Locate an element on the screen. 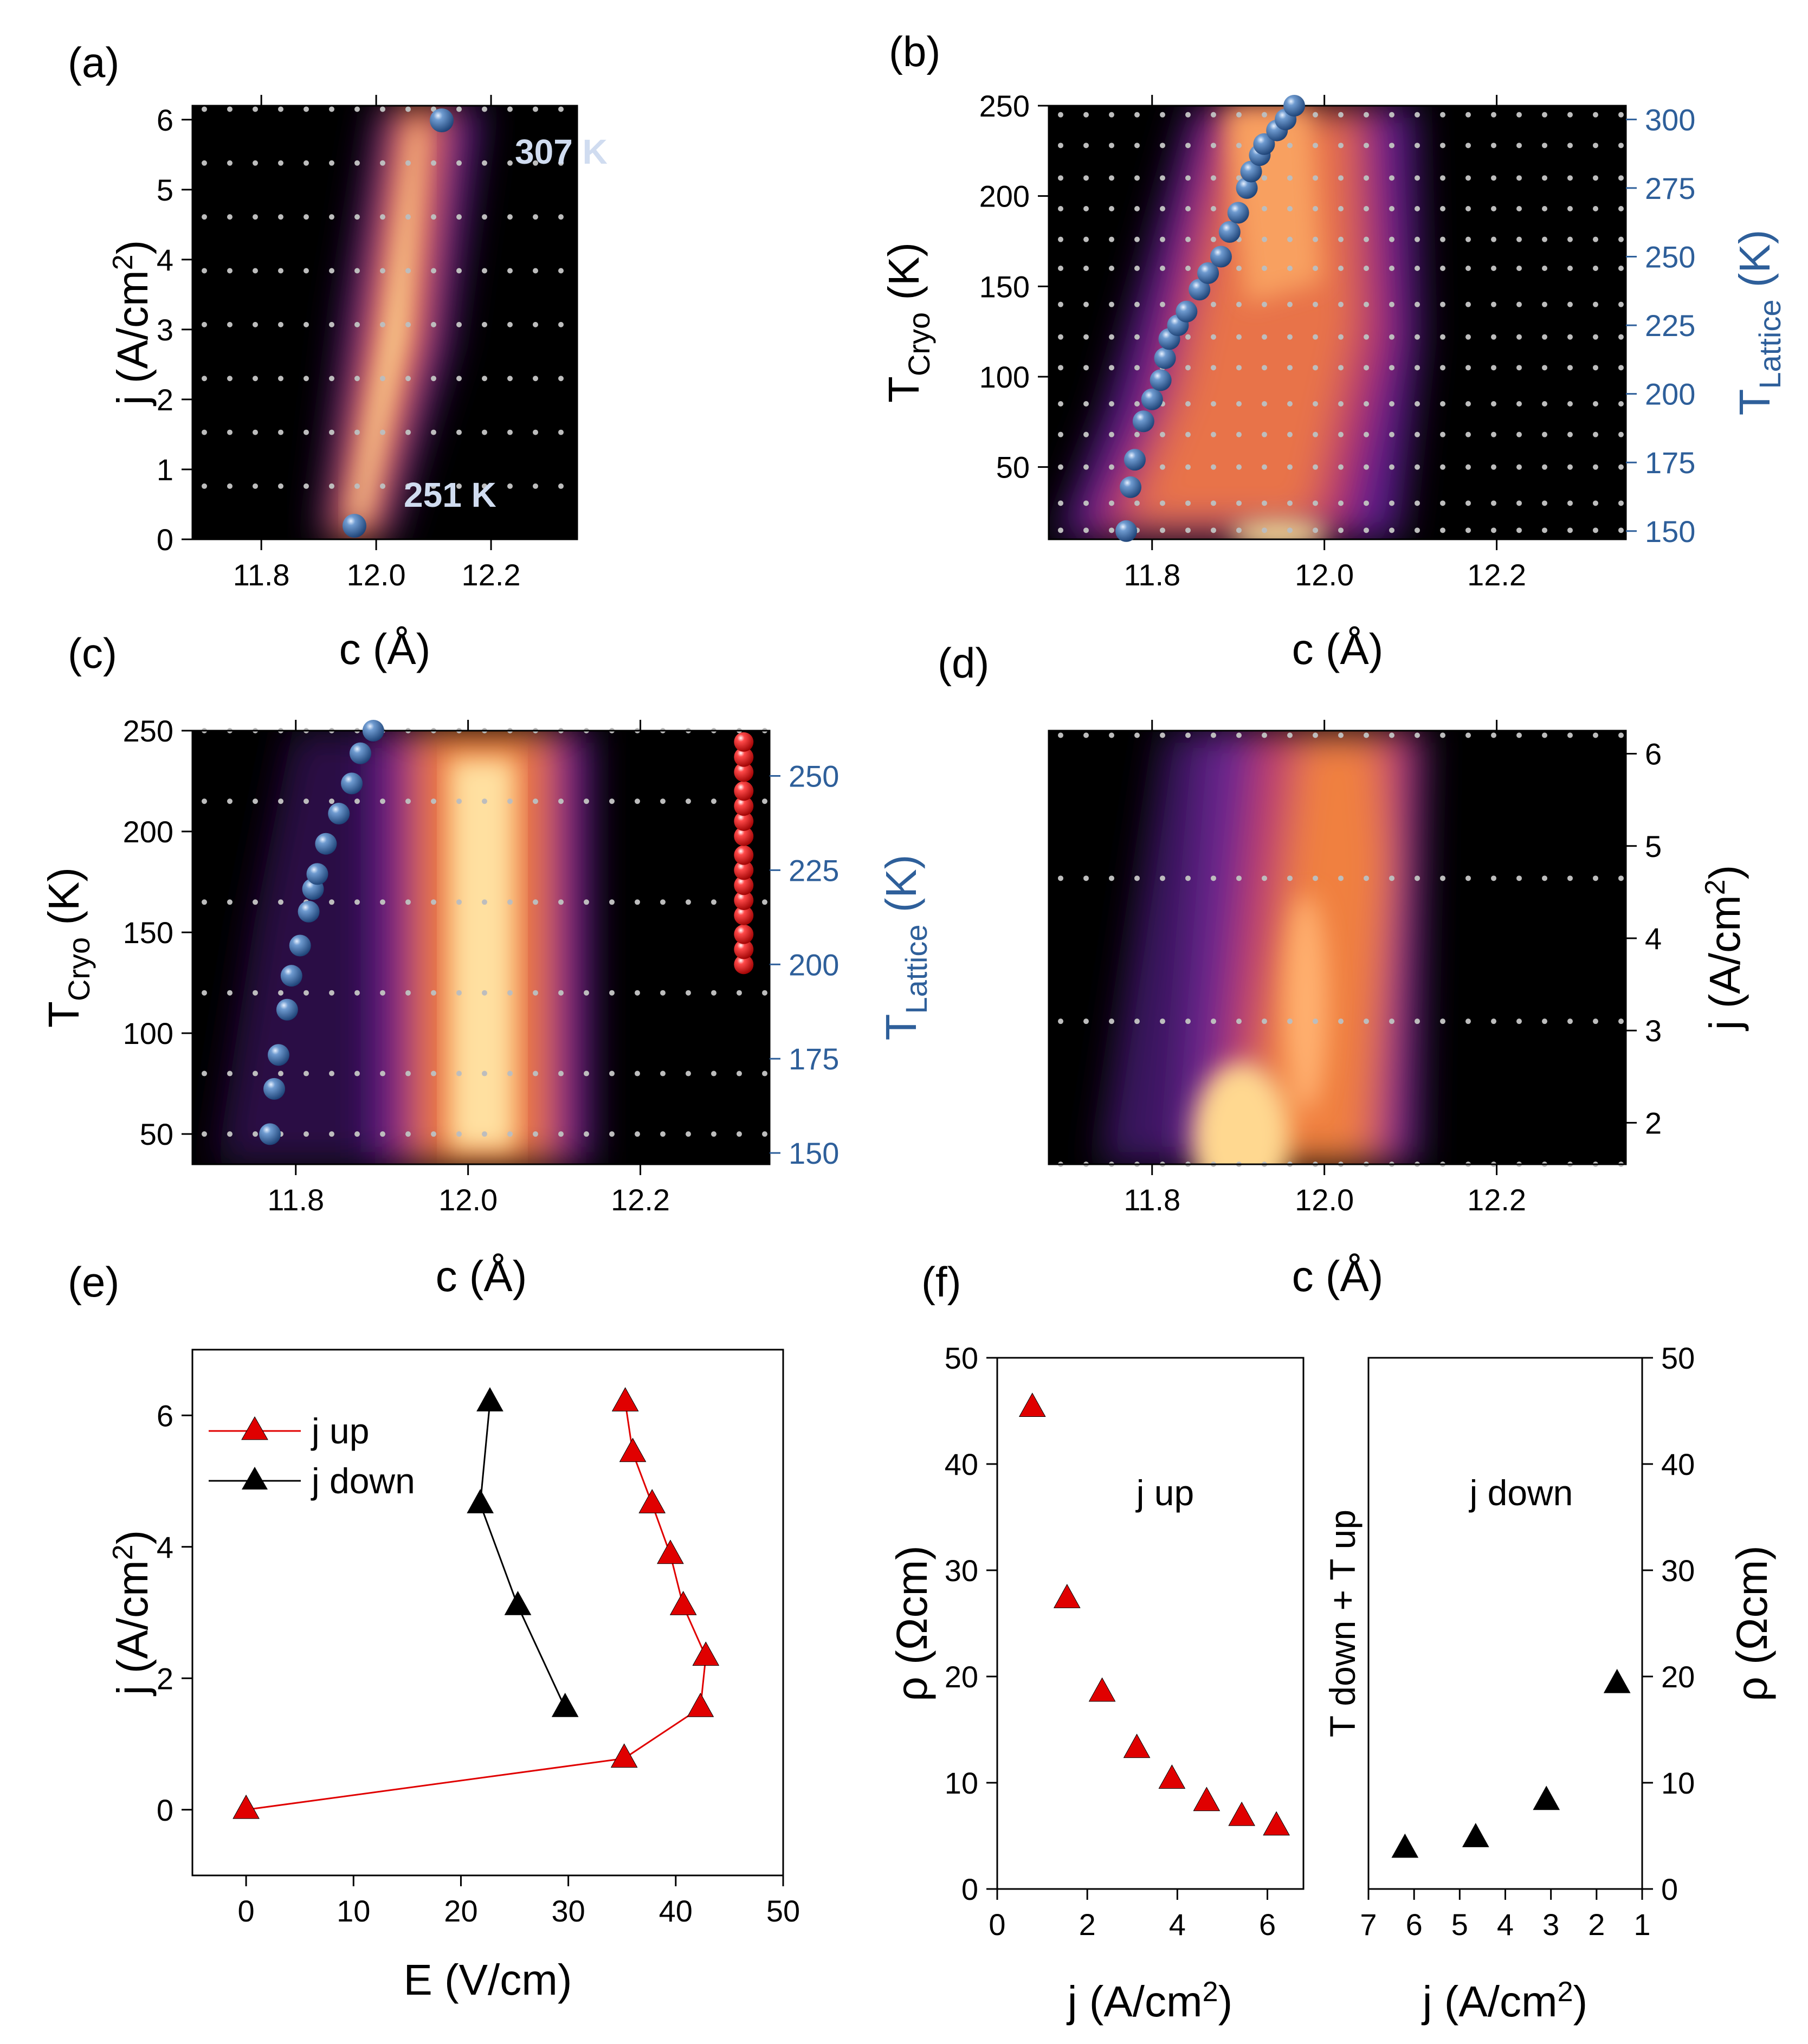 This screenshot has height=2044, width=1808. ylabel-b: TCryo (K) is located at coordinates (908, 322).